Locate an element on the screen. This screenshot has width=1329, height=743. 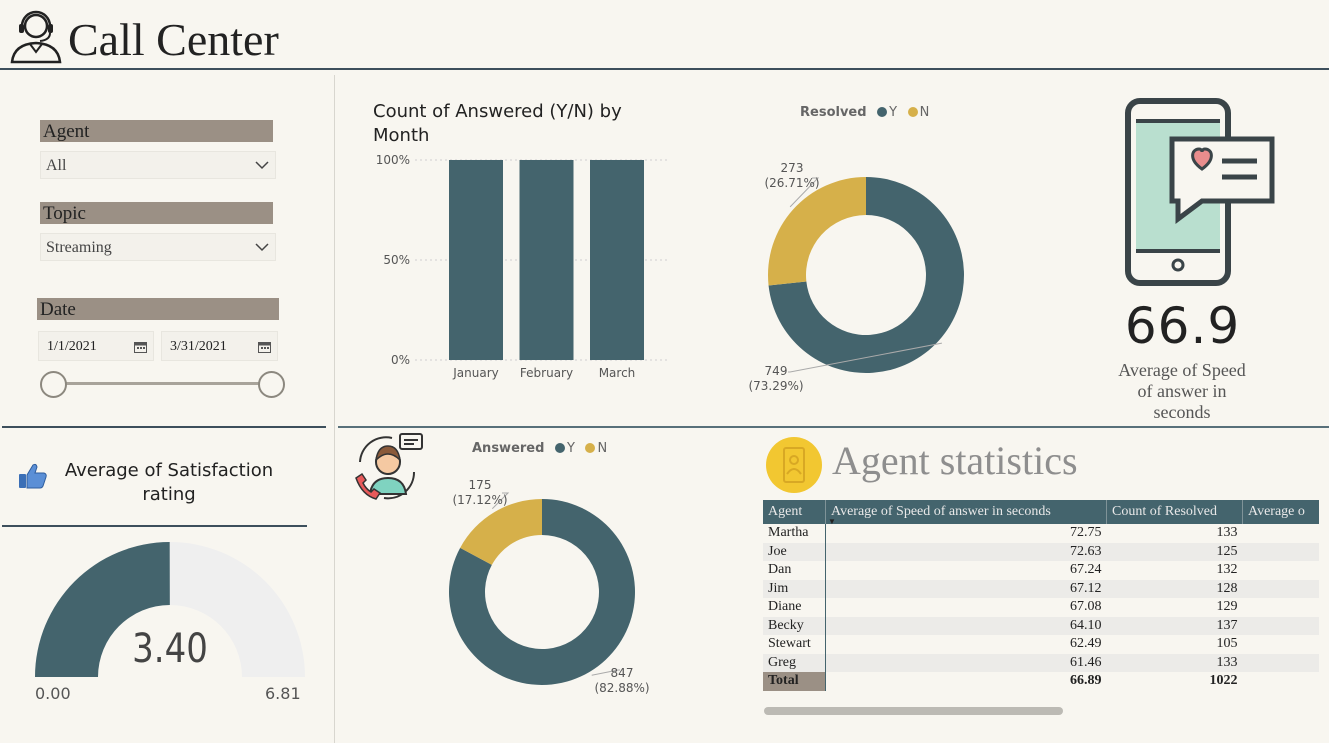
table-horizontal-scrollbar is located at coordinates (913, 711).